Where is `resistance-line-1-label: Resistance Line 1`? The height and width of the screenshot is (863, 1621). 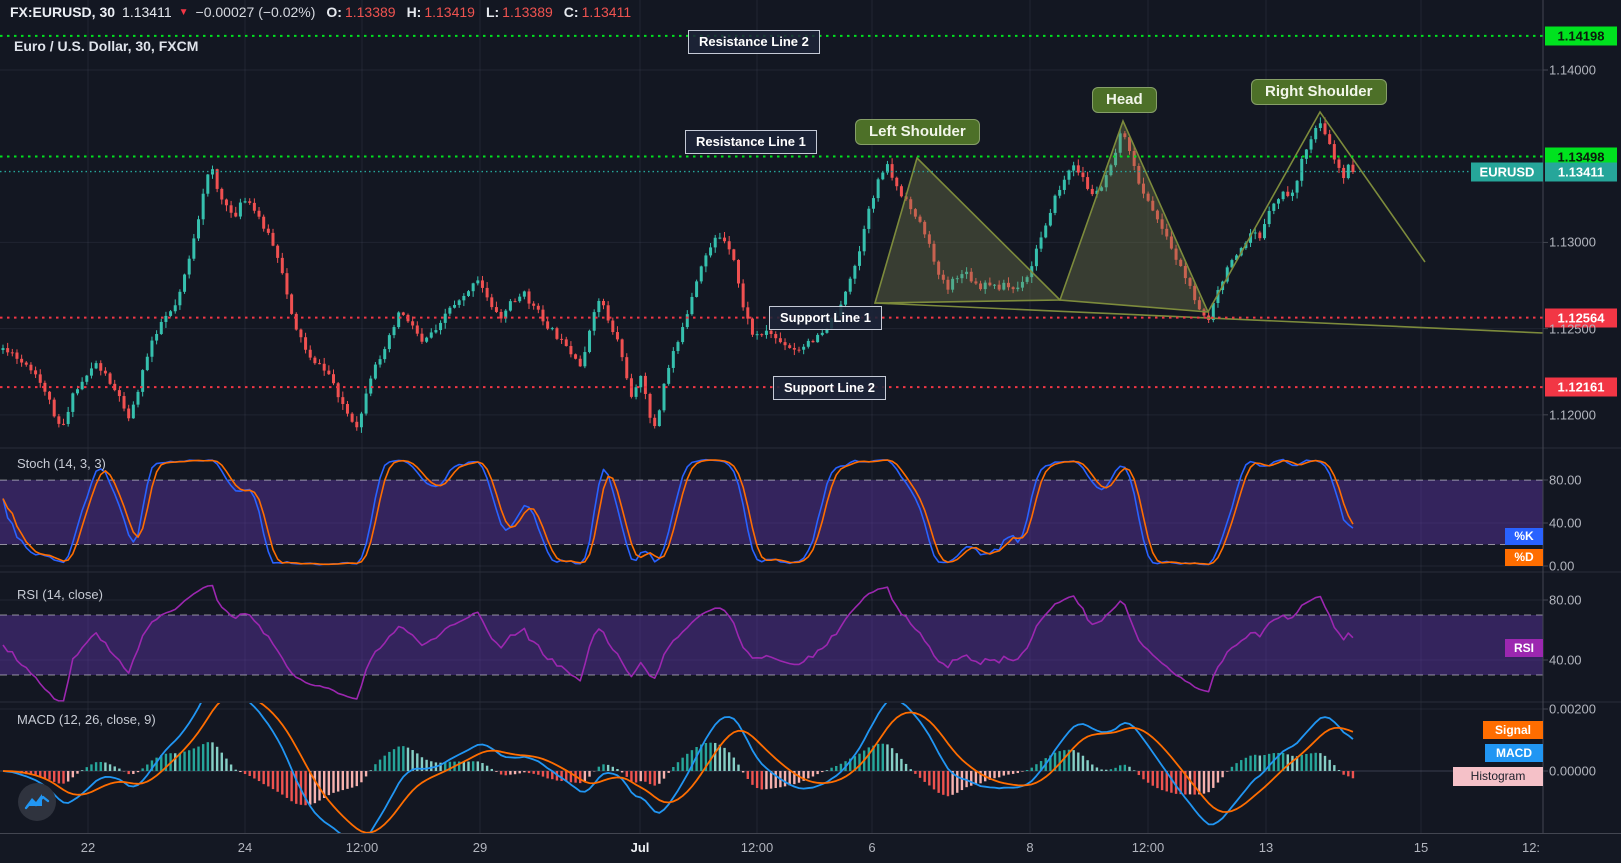
resistance-line-1-label: Resistance Line 1 is located at coordinates (751, 142).